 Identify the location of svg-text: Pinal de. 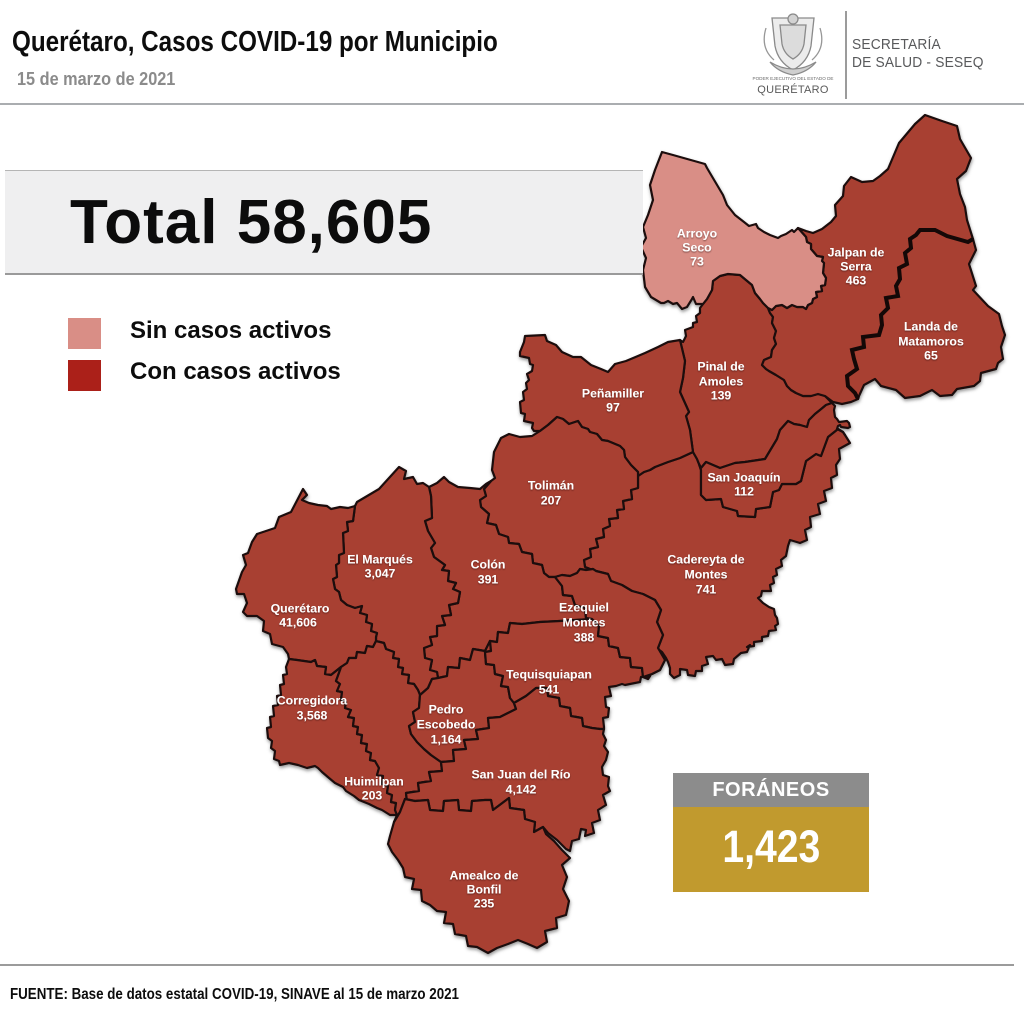
(720, 367).